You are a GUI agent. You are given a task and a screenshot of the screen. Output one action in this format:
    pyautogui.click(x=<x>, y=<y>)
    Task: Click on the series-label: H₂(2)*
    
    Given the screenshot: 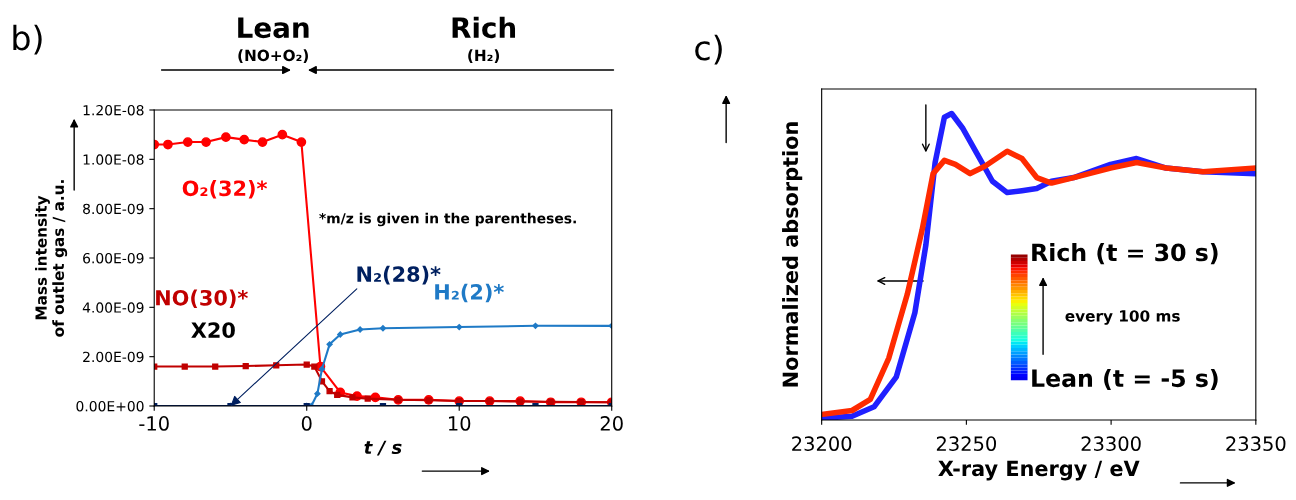 What is the action you would take?
    pyautogui.click(x=469, y=293)
    